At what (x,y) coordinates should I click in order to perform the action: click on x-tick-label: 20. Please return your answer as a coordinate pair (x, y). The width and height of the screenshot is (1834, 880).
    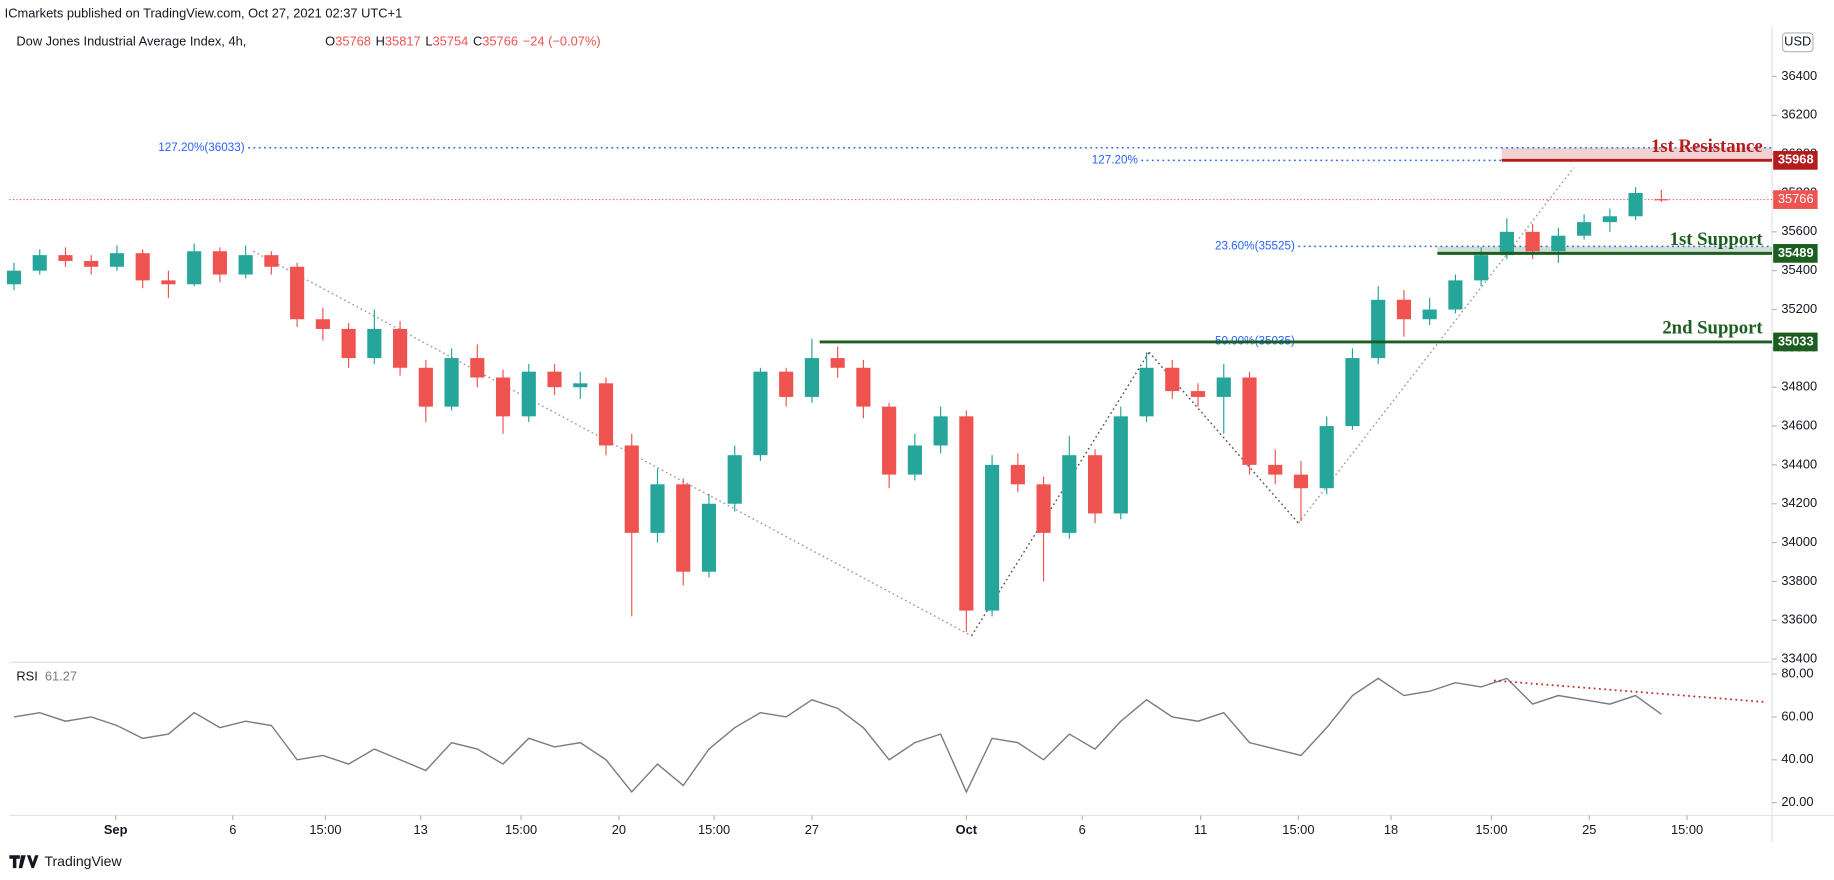
    Looking at the image, I should click on (619, 829).